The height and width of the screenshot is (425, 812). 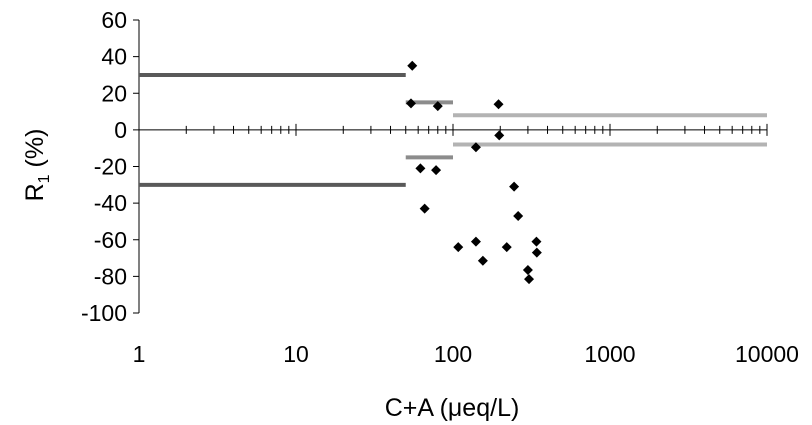 I want to click on y-tick-label: 40, so click(x=114, y=57).